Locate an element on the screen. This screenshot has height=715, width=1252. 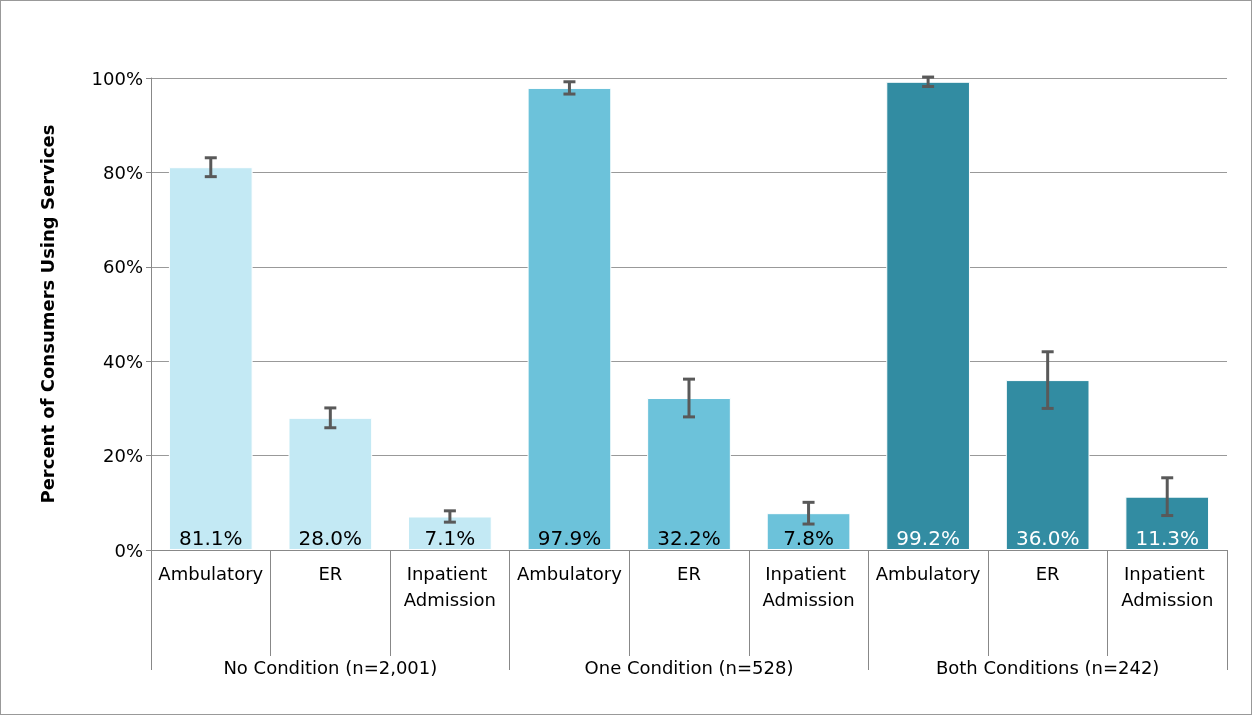
y-tick-label: 100% is located at coordinates (117, 78).